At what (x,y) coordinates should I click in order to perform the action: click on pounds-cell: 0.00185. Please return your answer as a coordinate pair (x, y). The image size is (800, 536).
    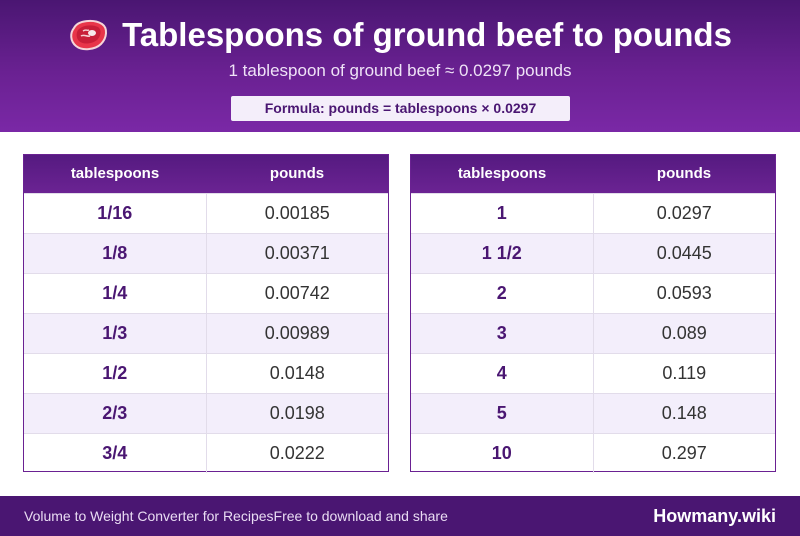
    Looking at the image, I should click on (297, 213).